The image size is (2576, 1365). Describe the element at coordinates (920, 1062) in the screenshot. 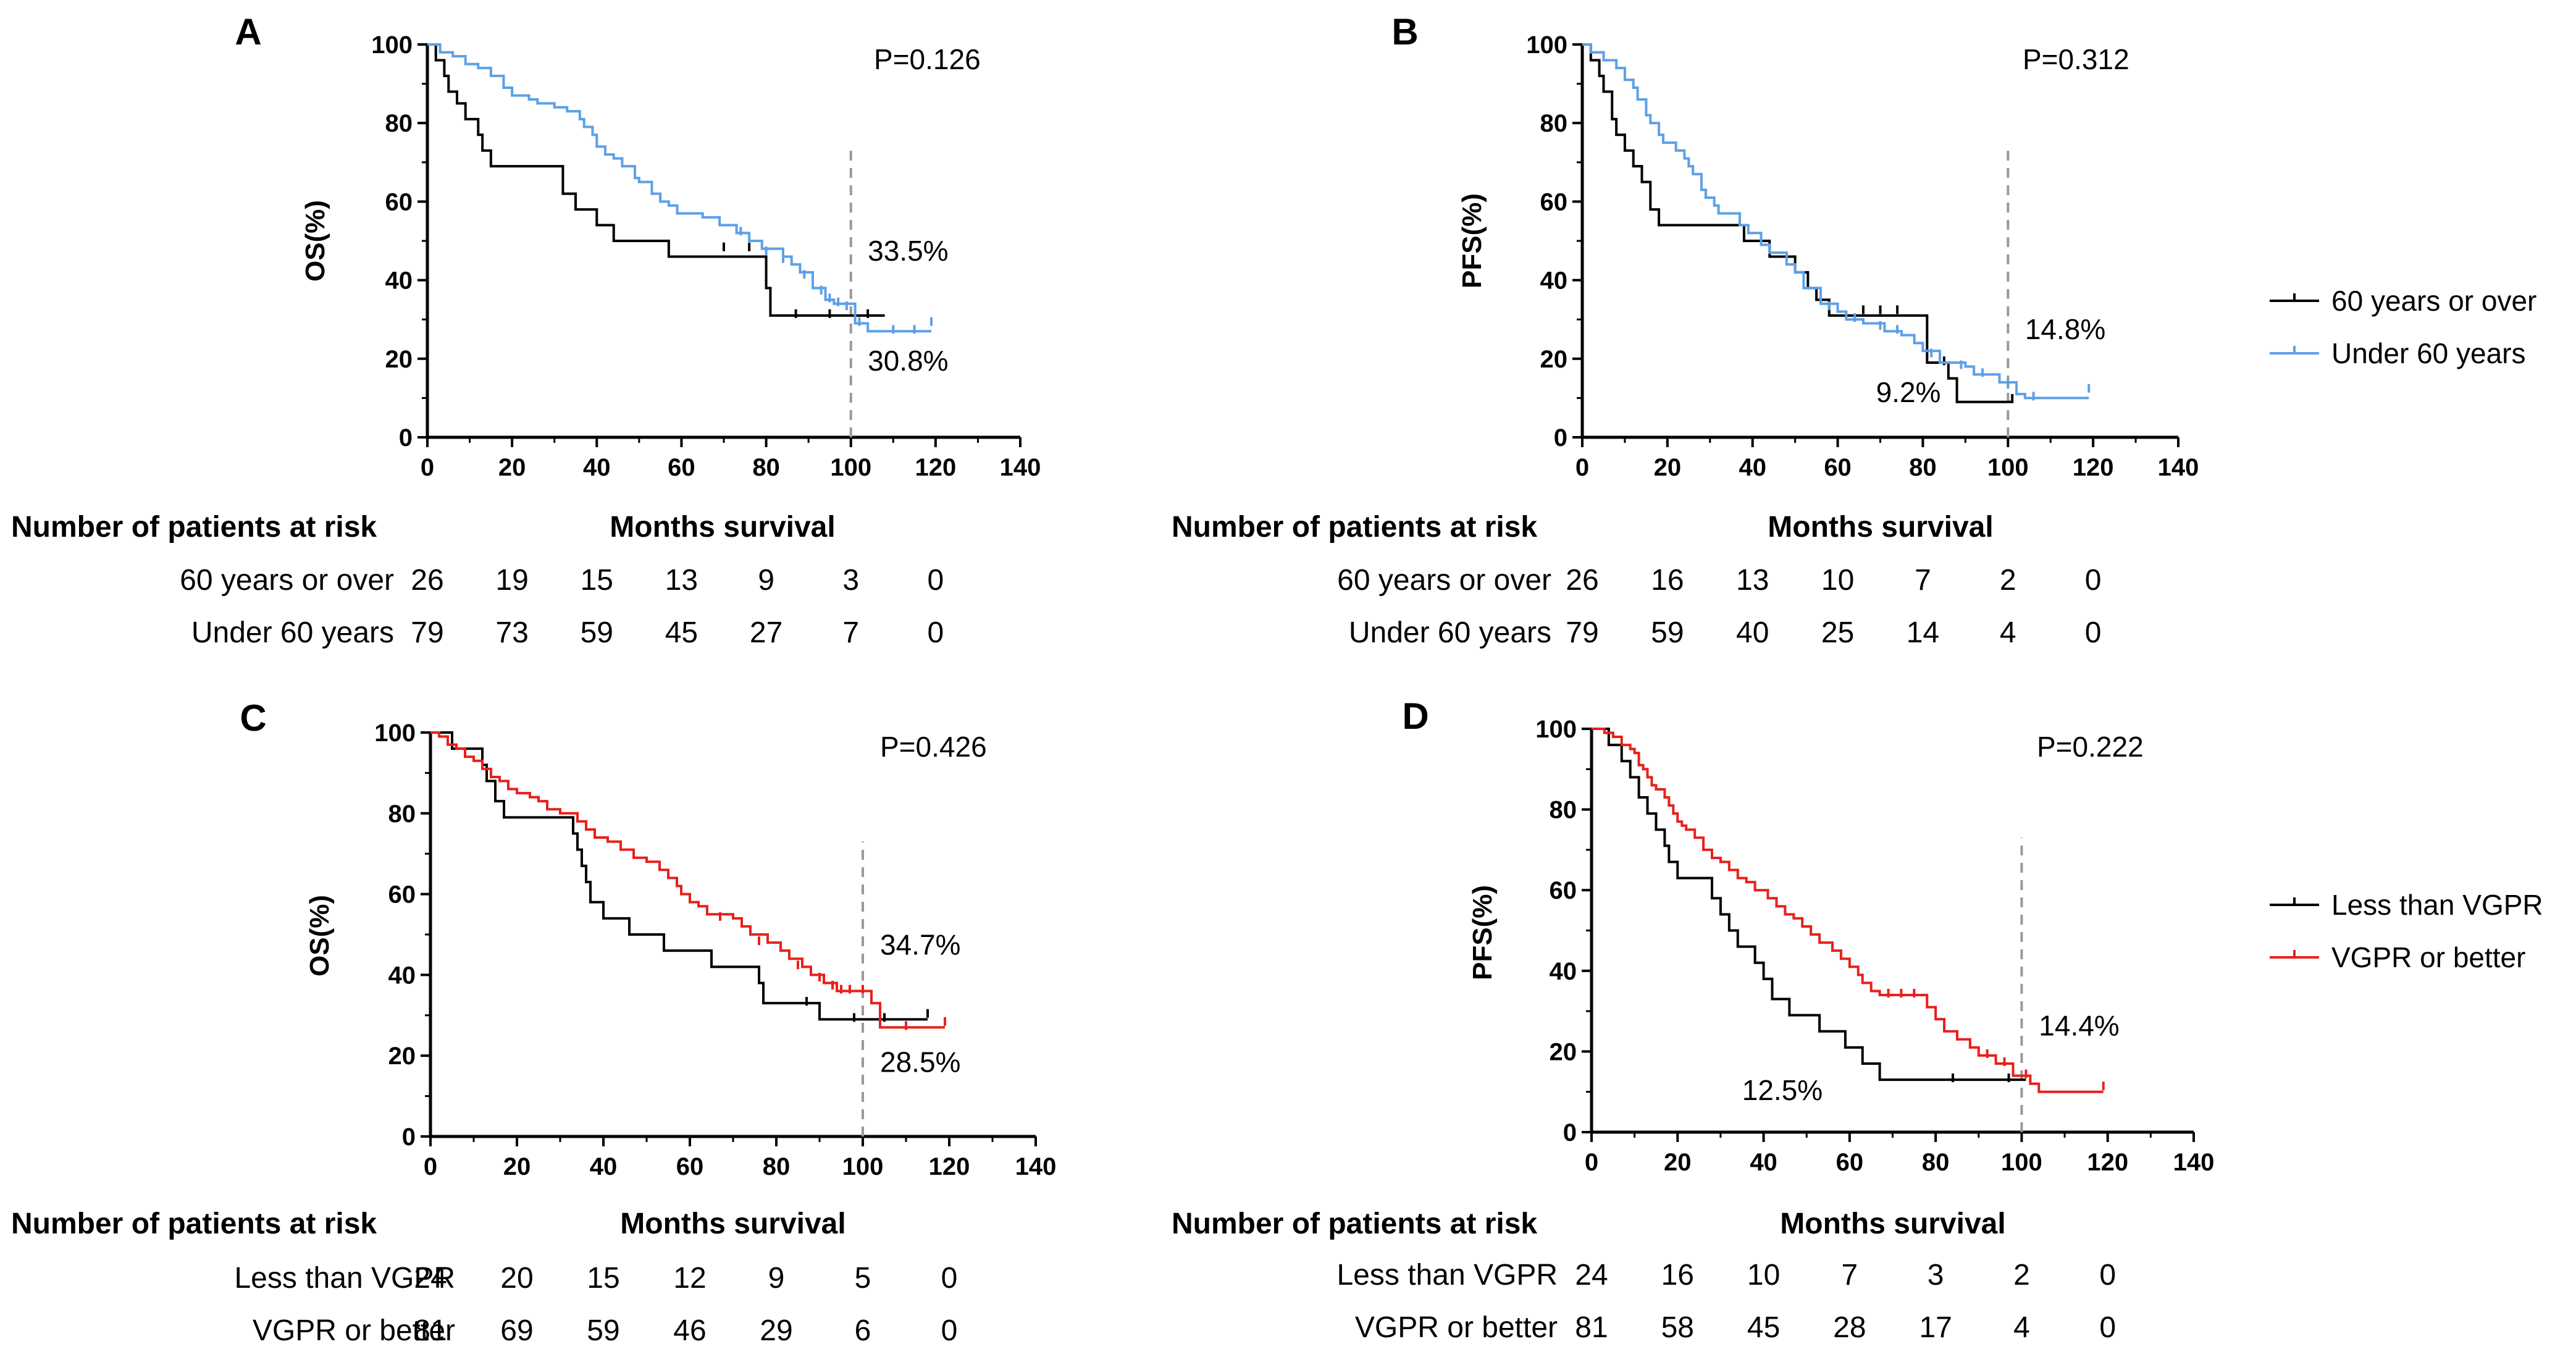

I see `survival-annotation: 28.5%` at that location.